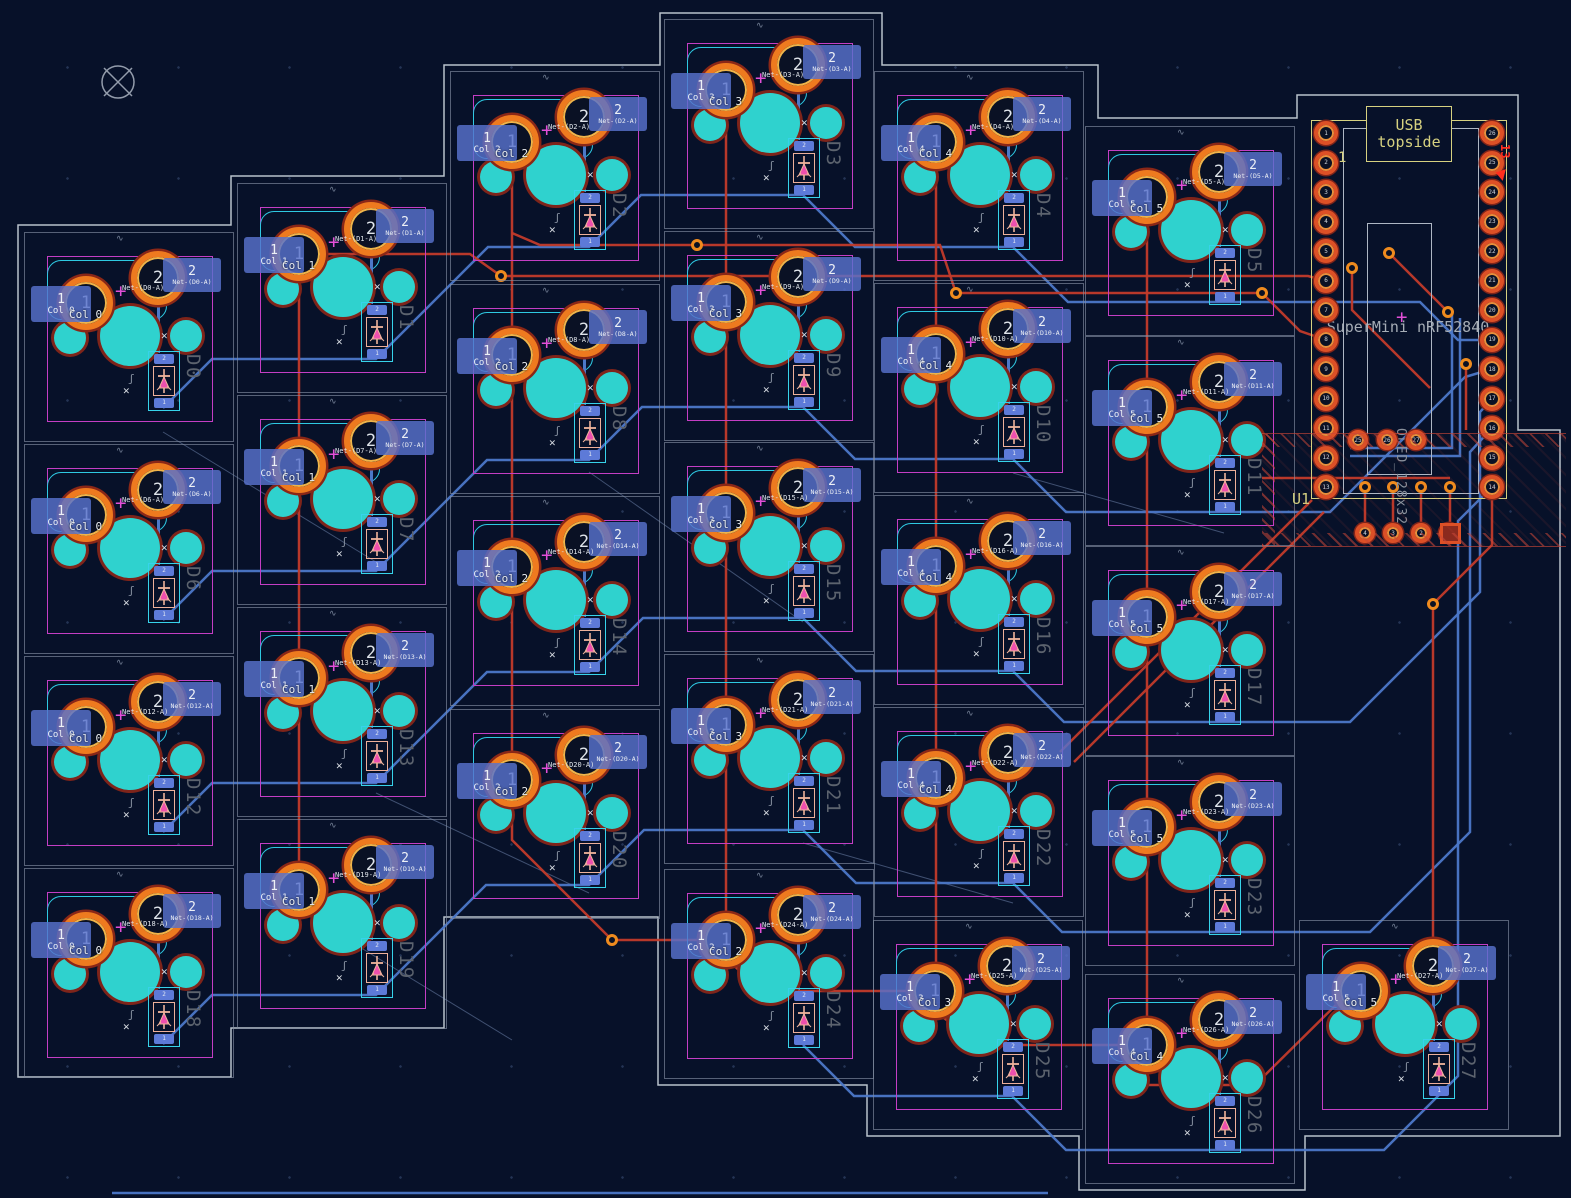  I want to click on oled-pin-4: 4, so click(1365, 533).